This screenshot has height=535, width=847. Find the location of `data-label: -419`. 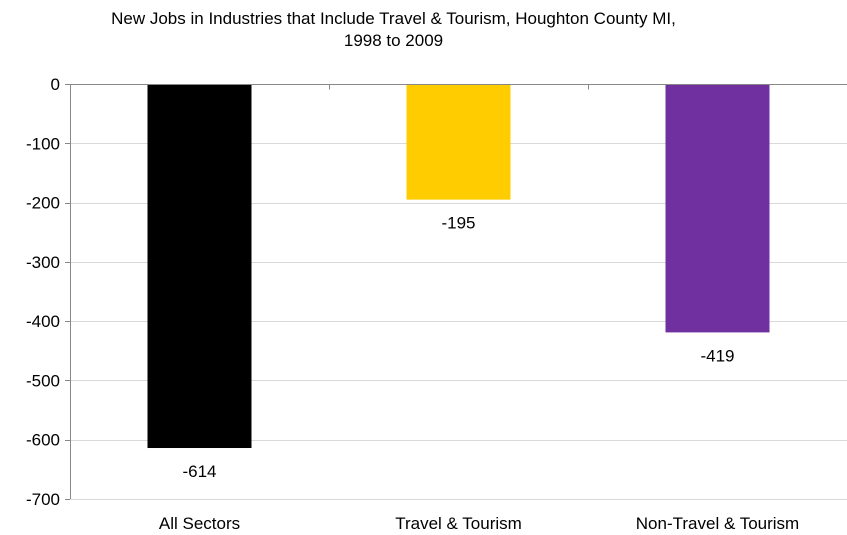

data-label: -419 is located at coordinates (717, 355).